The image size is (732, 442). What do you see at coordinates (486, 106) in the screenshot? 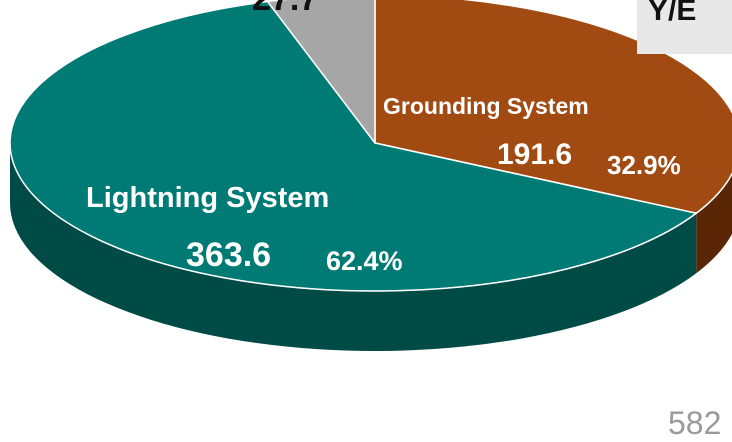
I see `slice-label-grounding: Grounding System` at bounding box center [486, 106].